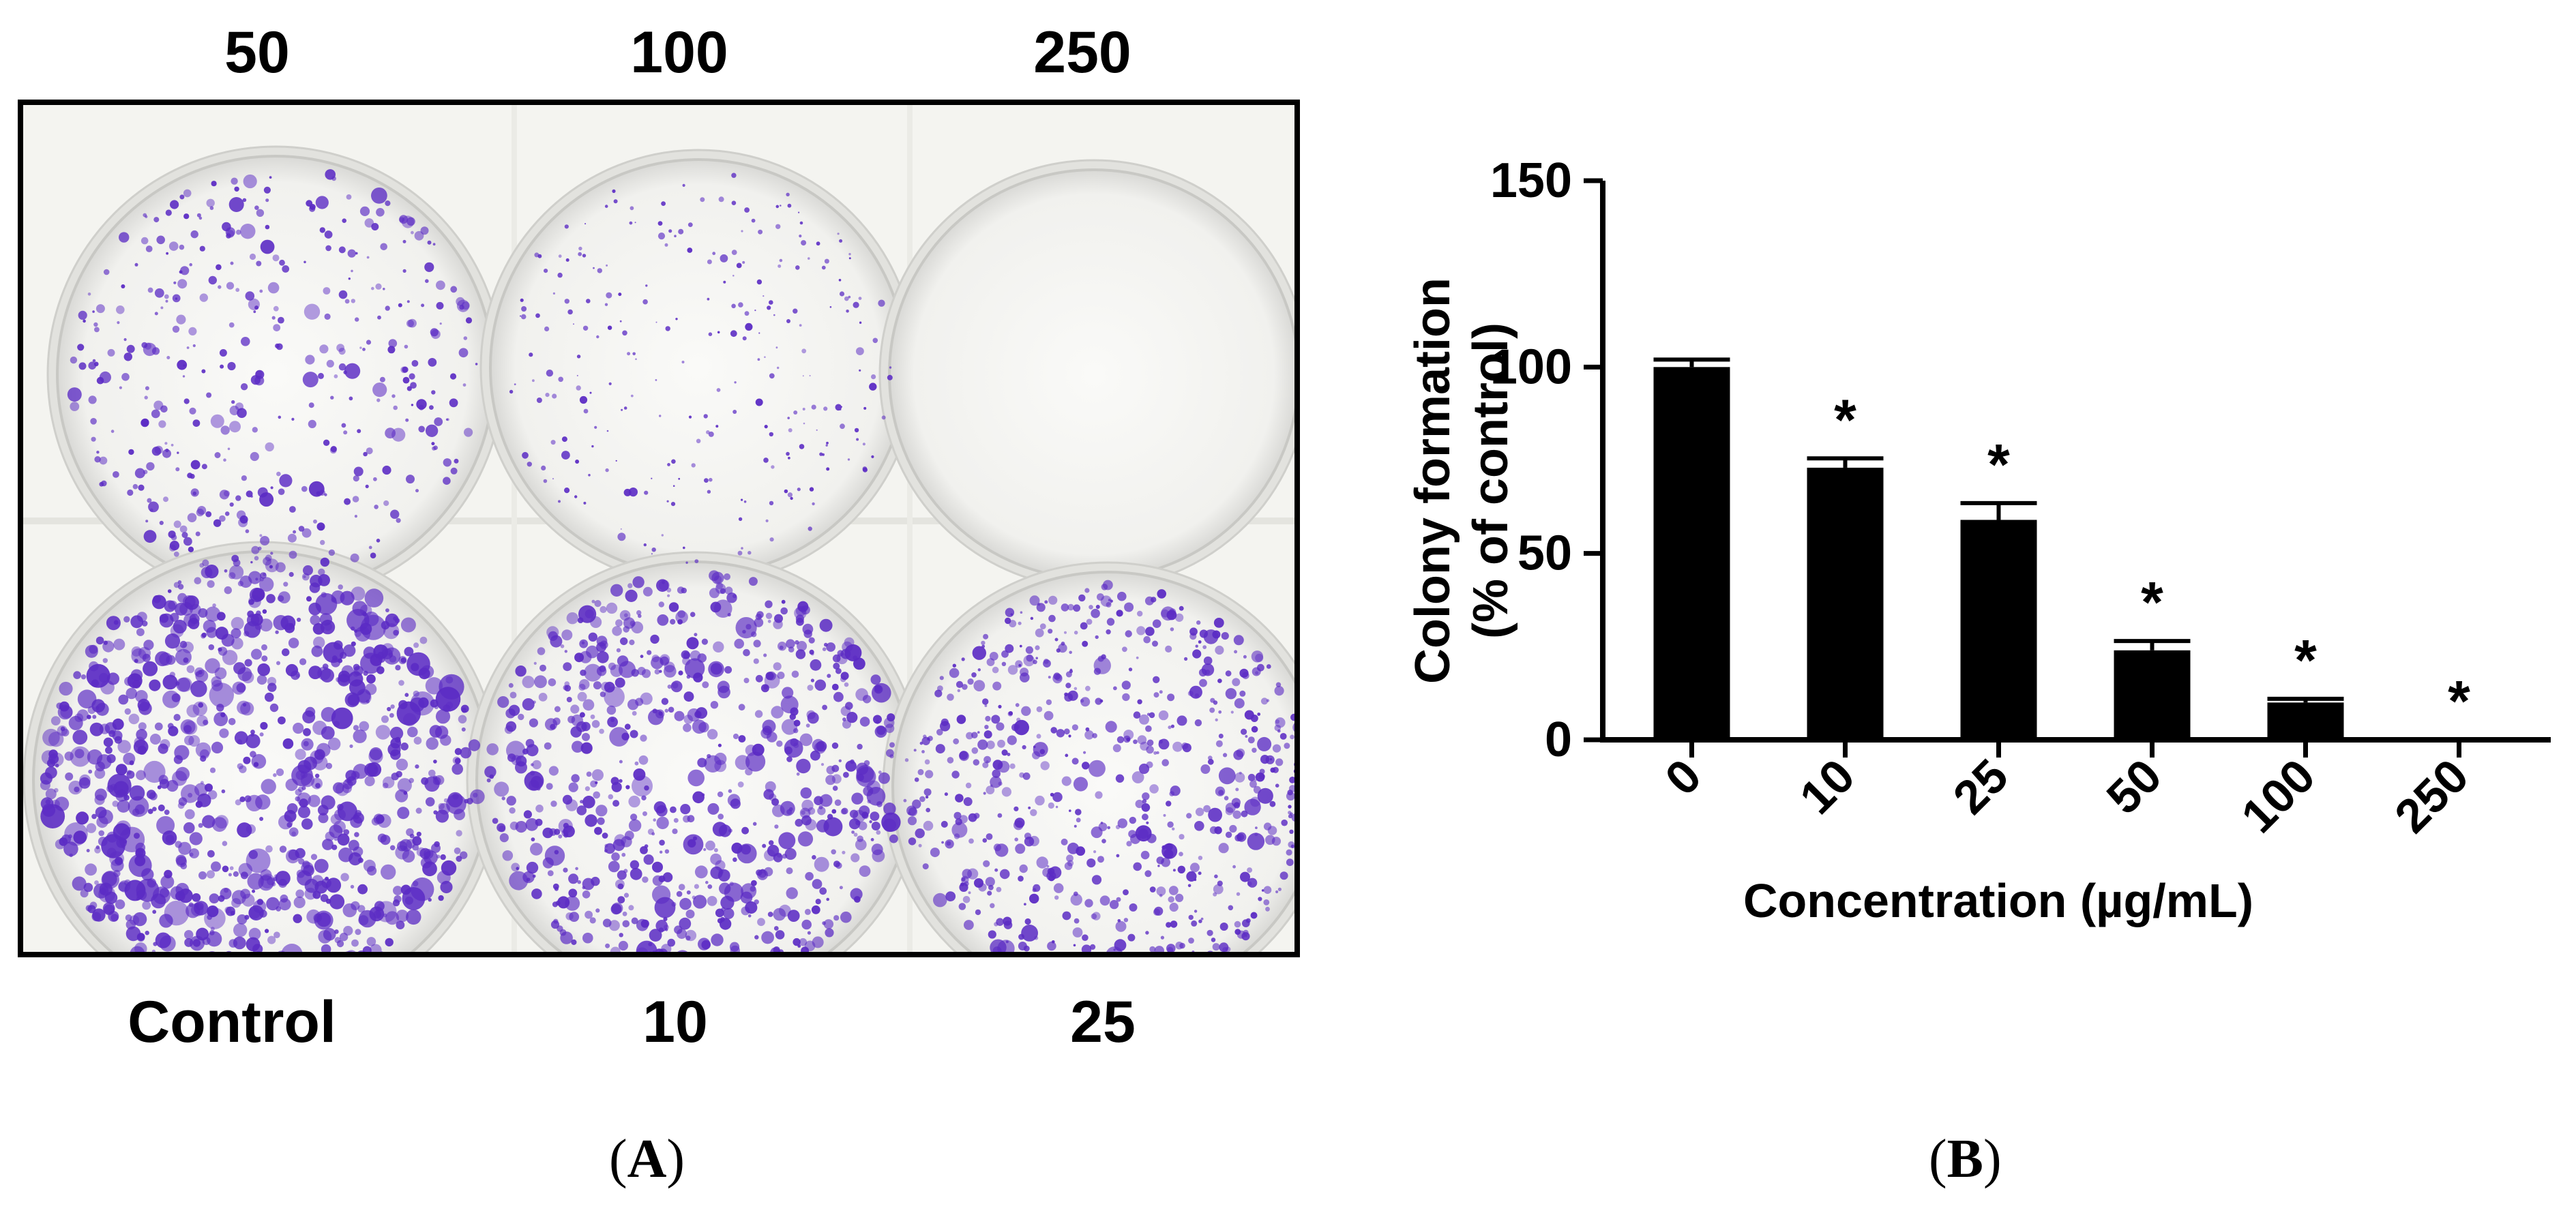 The width and height of the screenshot is (2576, 1228). Describe the element at coordinates (232, 1022) in the screenshot. I see `well-label-control: Control` at that location.